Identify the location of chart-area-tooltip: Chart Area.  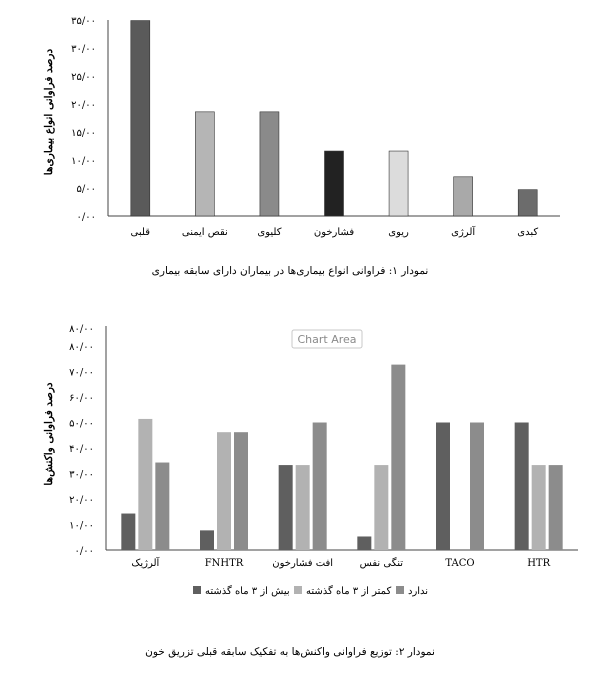
(327, 339).